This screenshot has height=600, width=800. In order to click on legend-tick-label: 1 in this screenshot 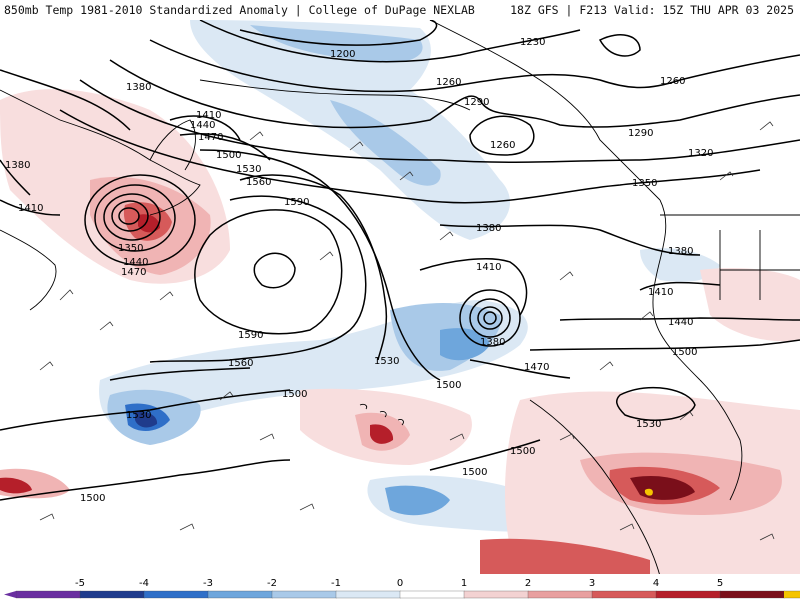, I will do `click(464, 583)`.